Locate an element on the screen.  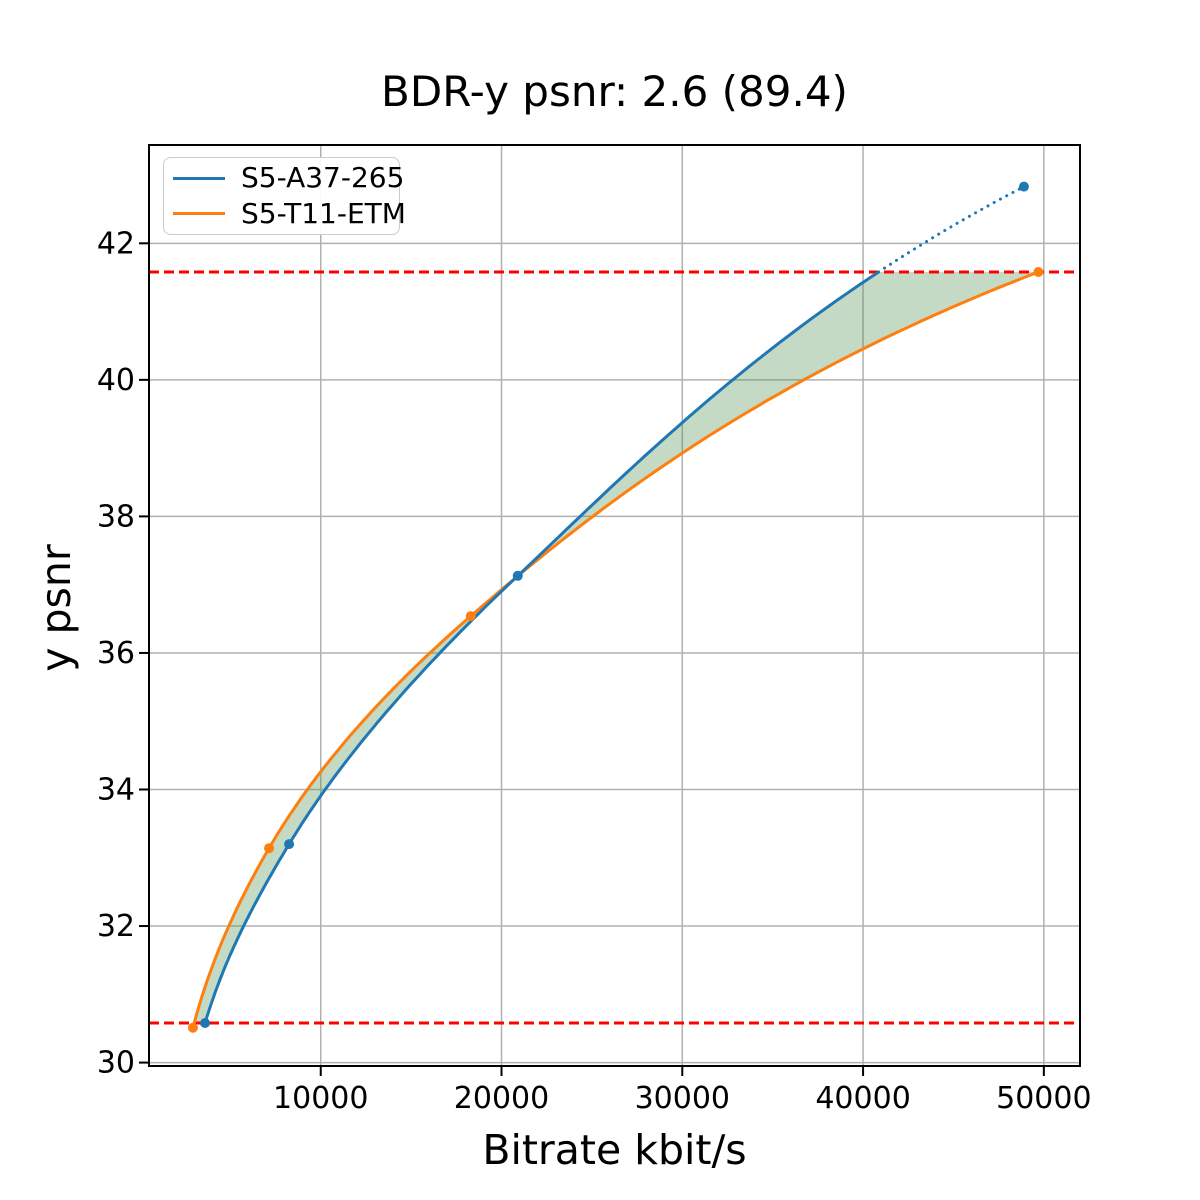
y-tick-label: 40 is located at coordinates (116, 380).